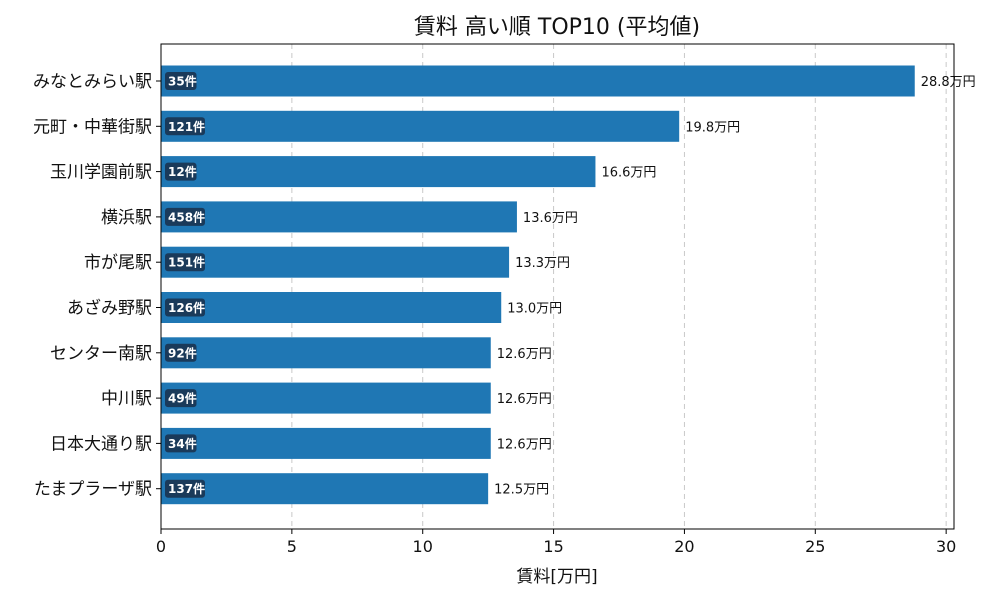 The image size is (1000, 605). Describe the element at coordinates (93, 490) in the screenshot. I see `category-label: たまプラーザ駅` at that location.